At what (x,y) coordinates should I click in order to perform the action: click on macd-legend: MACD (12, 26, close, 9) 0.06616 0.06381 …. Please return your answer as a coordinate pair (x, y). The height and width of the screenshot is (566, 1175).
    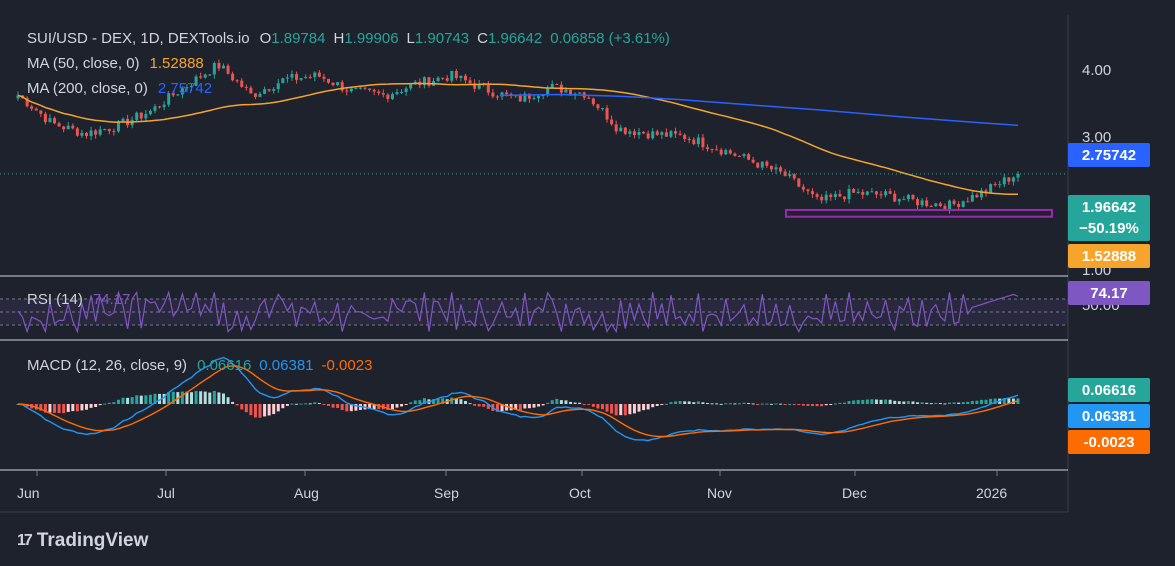
    Looking at the image, I should click on (199, 365).